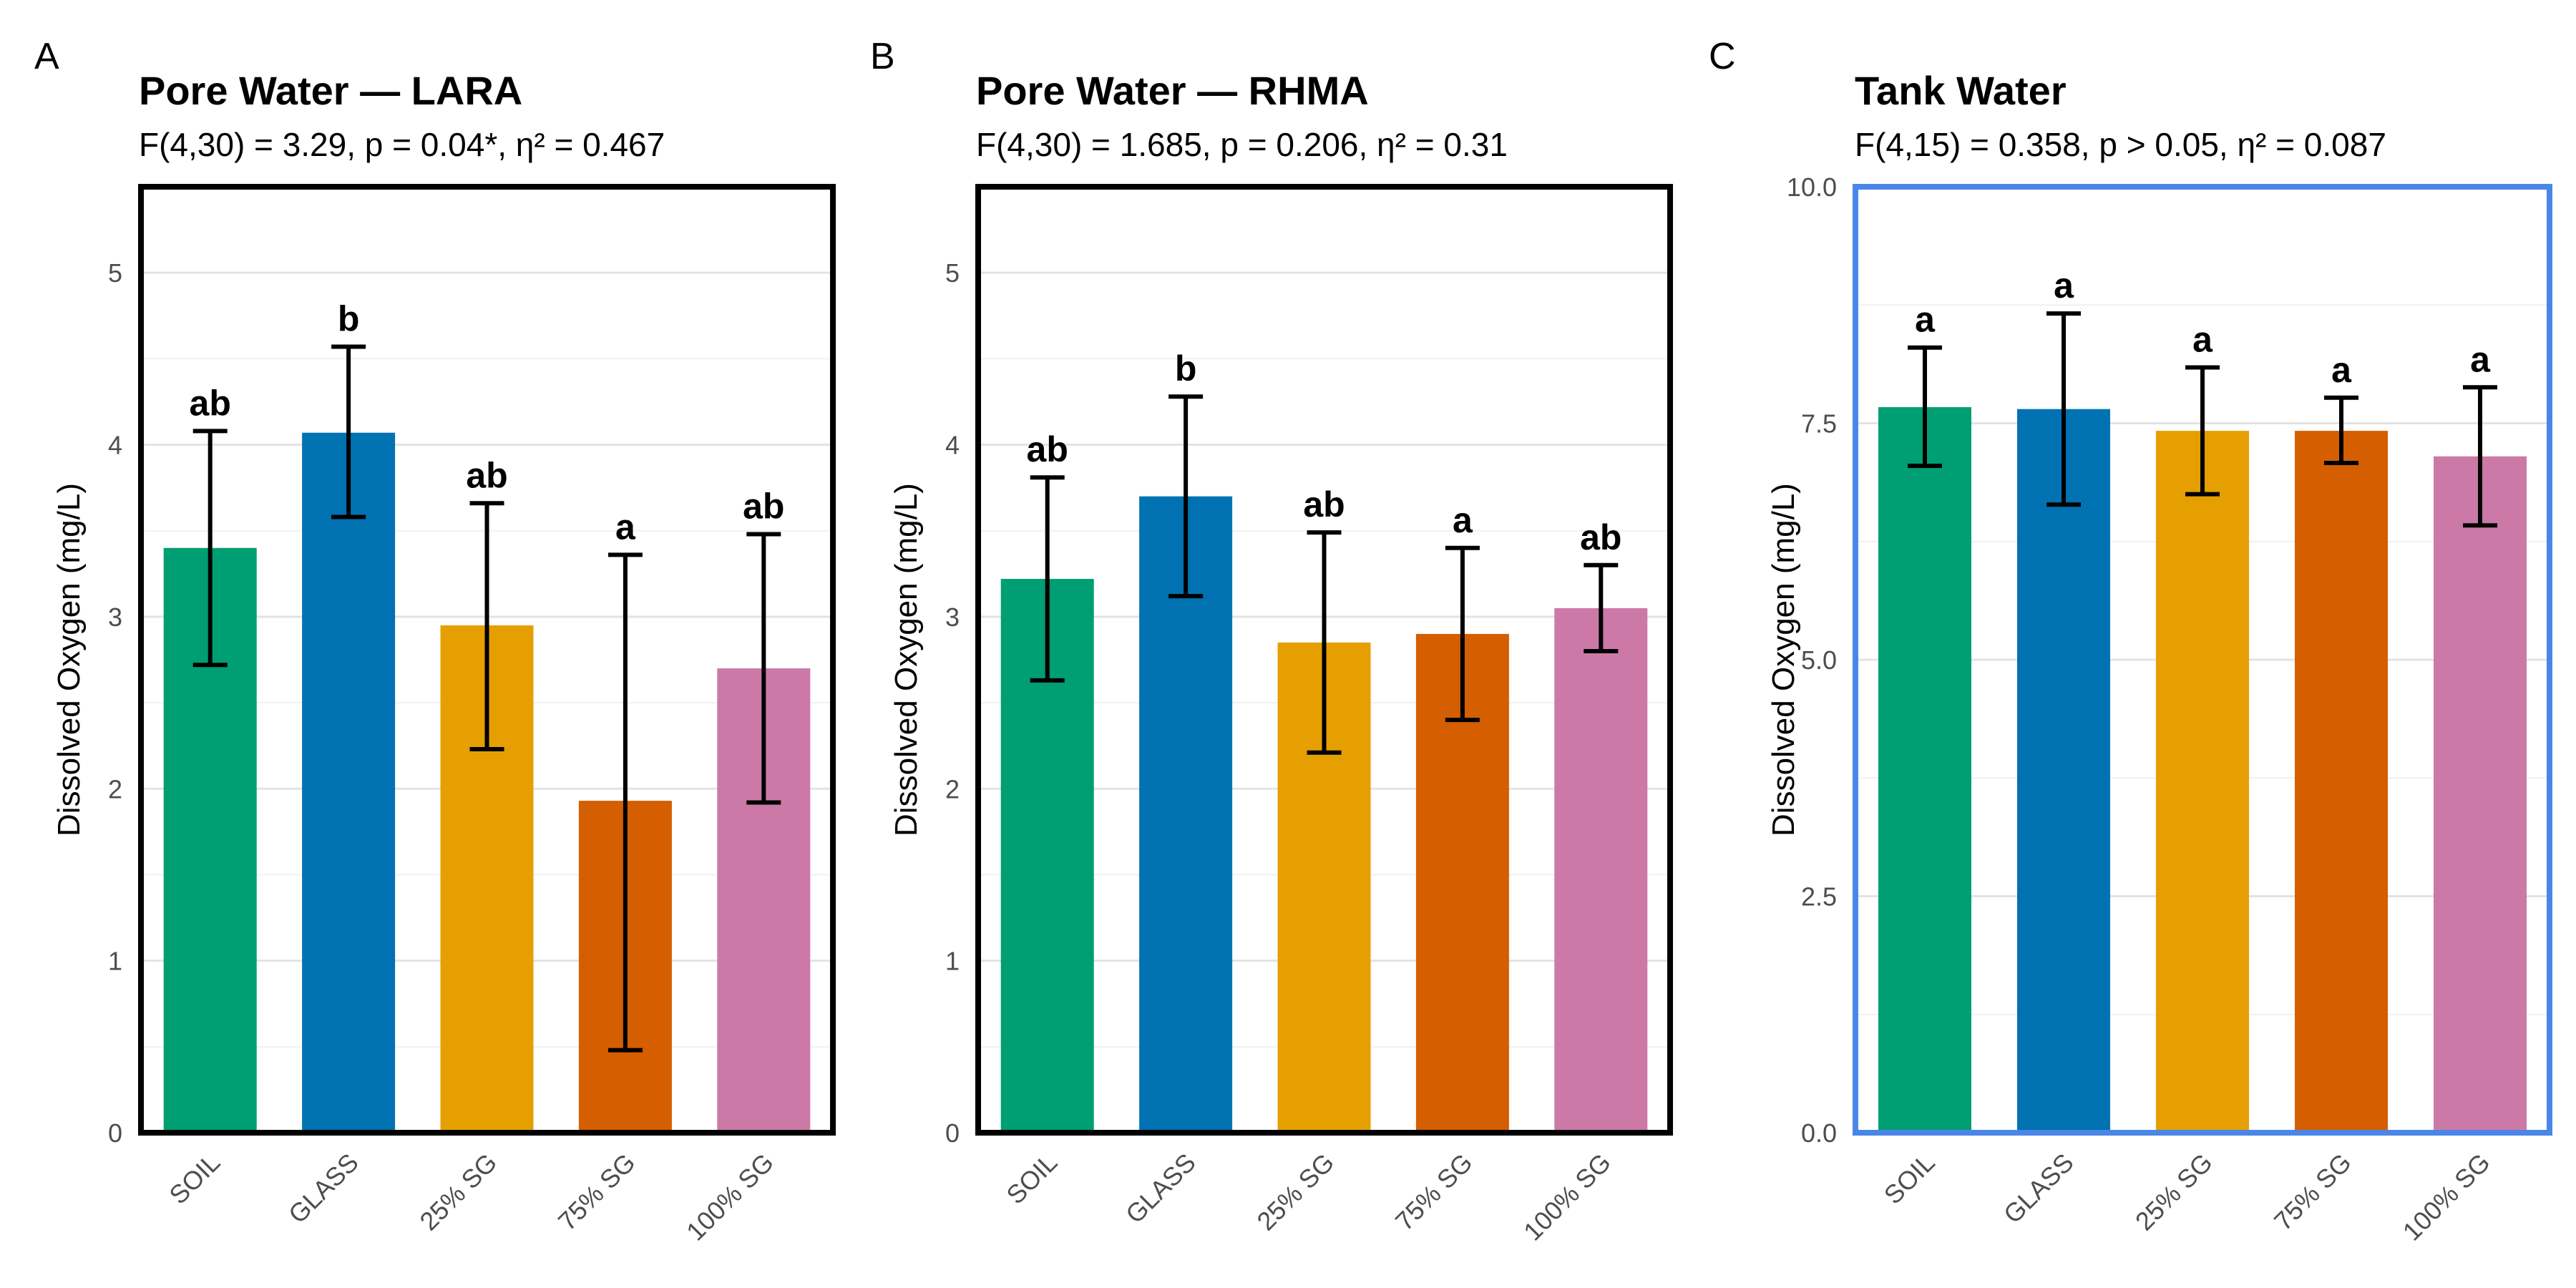 The image size is (2576, 1288). I want to click on panel-letter: A, so click(46, 56).